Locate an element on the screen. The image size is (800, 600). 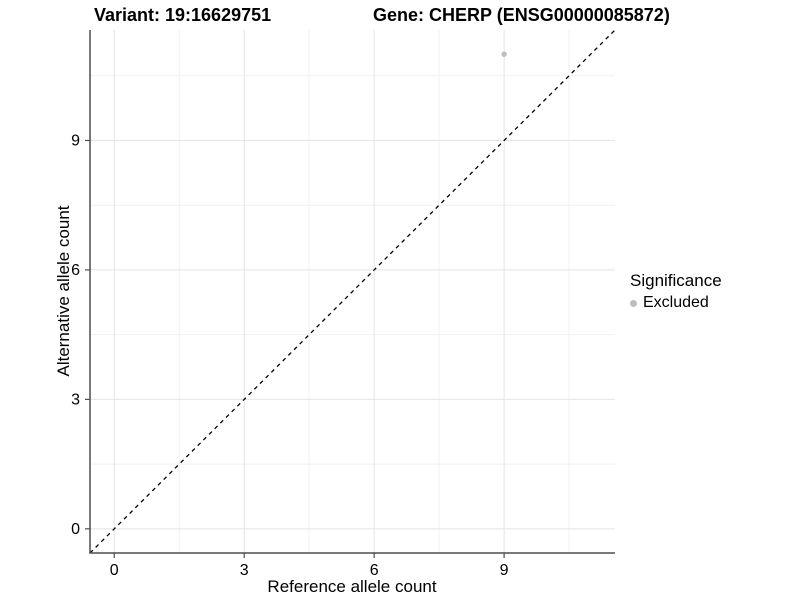
legend-item-excluded: Excluded is located at coordinates (676, 303).